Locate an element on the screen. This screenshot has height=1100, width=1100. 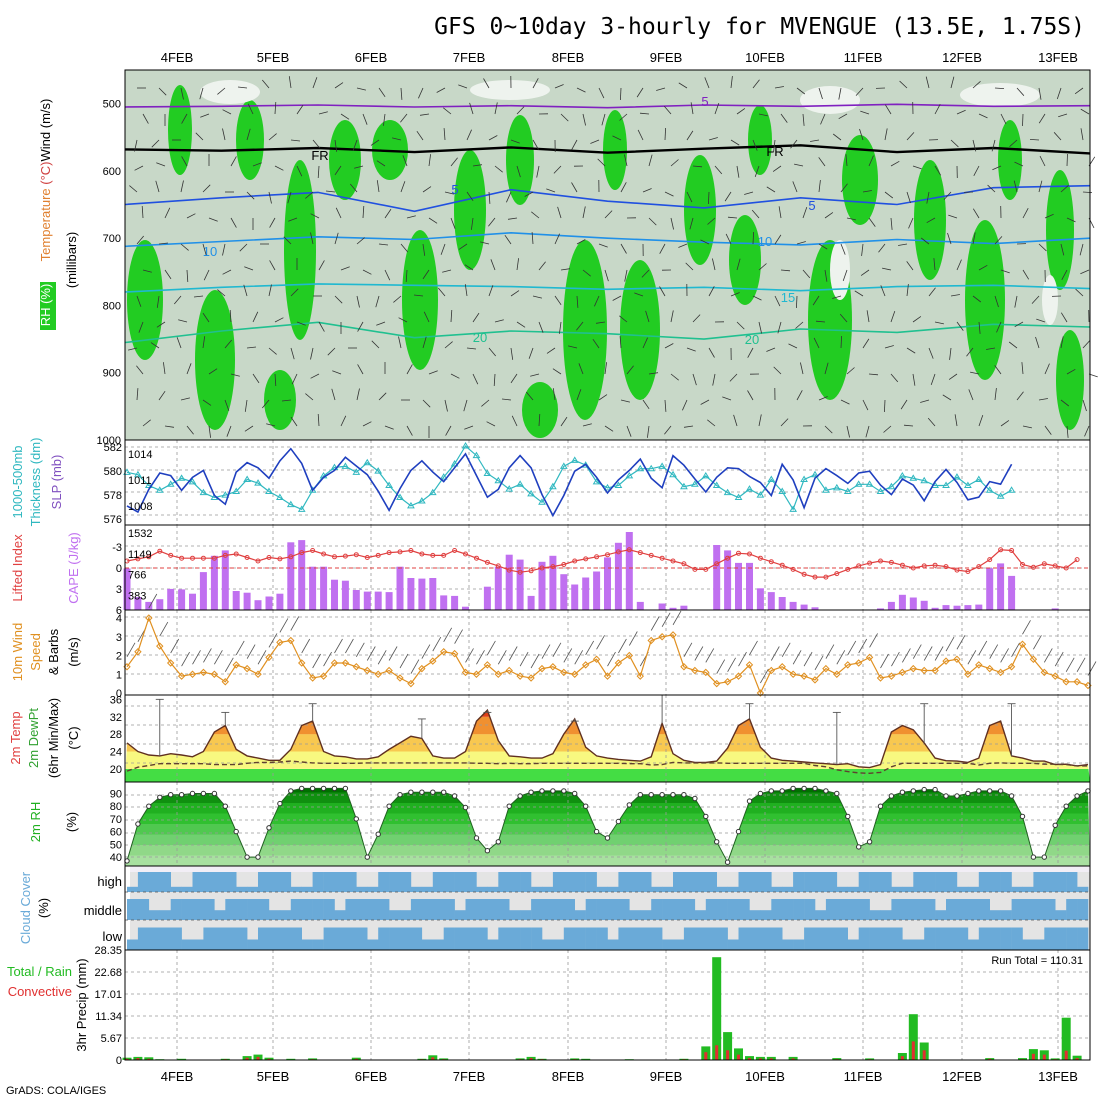
isotherm-label: 5 is located at coordinates (811, 205).